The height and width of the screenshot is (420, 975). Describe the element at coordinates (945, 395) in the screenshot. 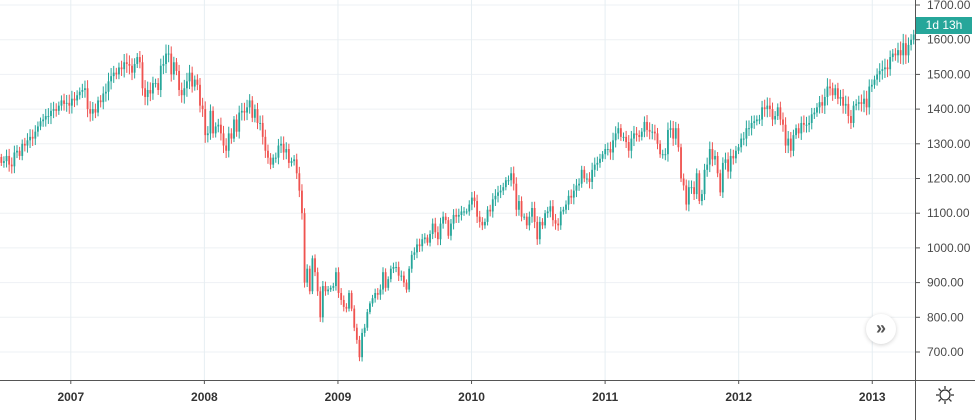

I see `gear-icon` at that location.